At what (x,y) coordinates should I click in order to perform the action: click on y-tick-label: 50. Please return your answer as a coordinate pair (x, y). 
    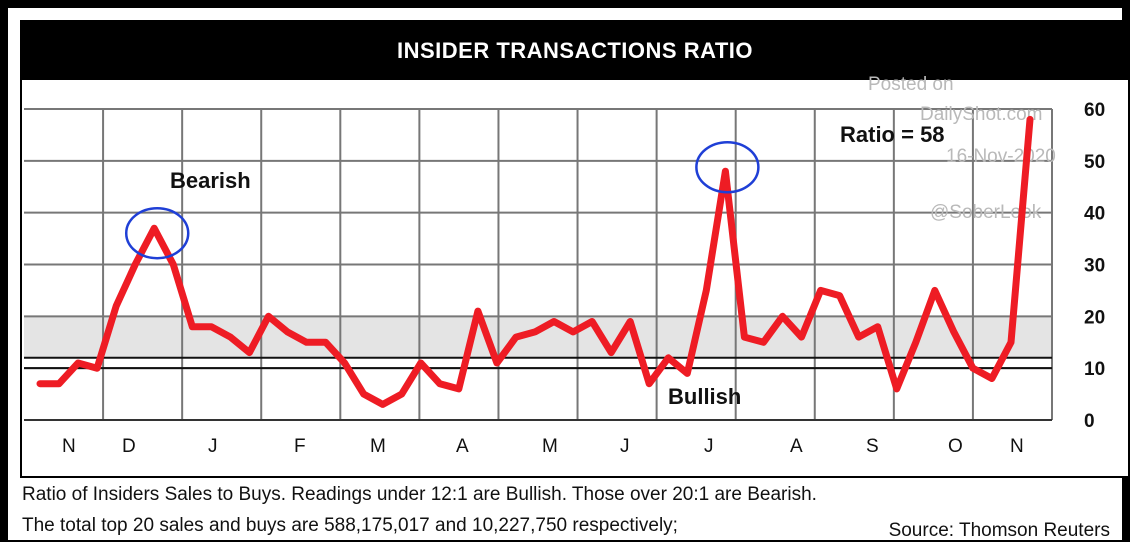
    Looking at the image, I should click on (1094, 162).